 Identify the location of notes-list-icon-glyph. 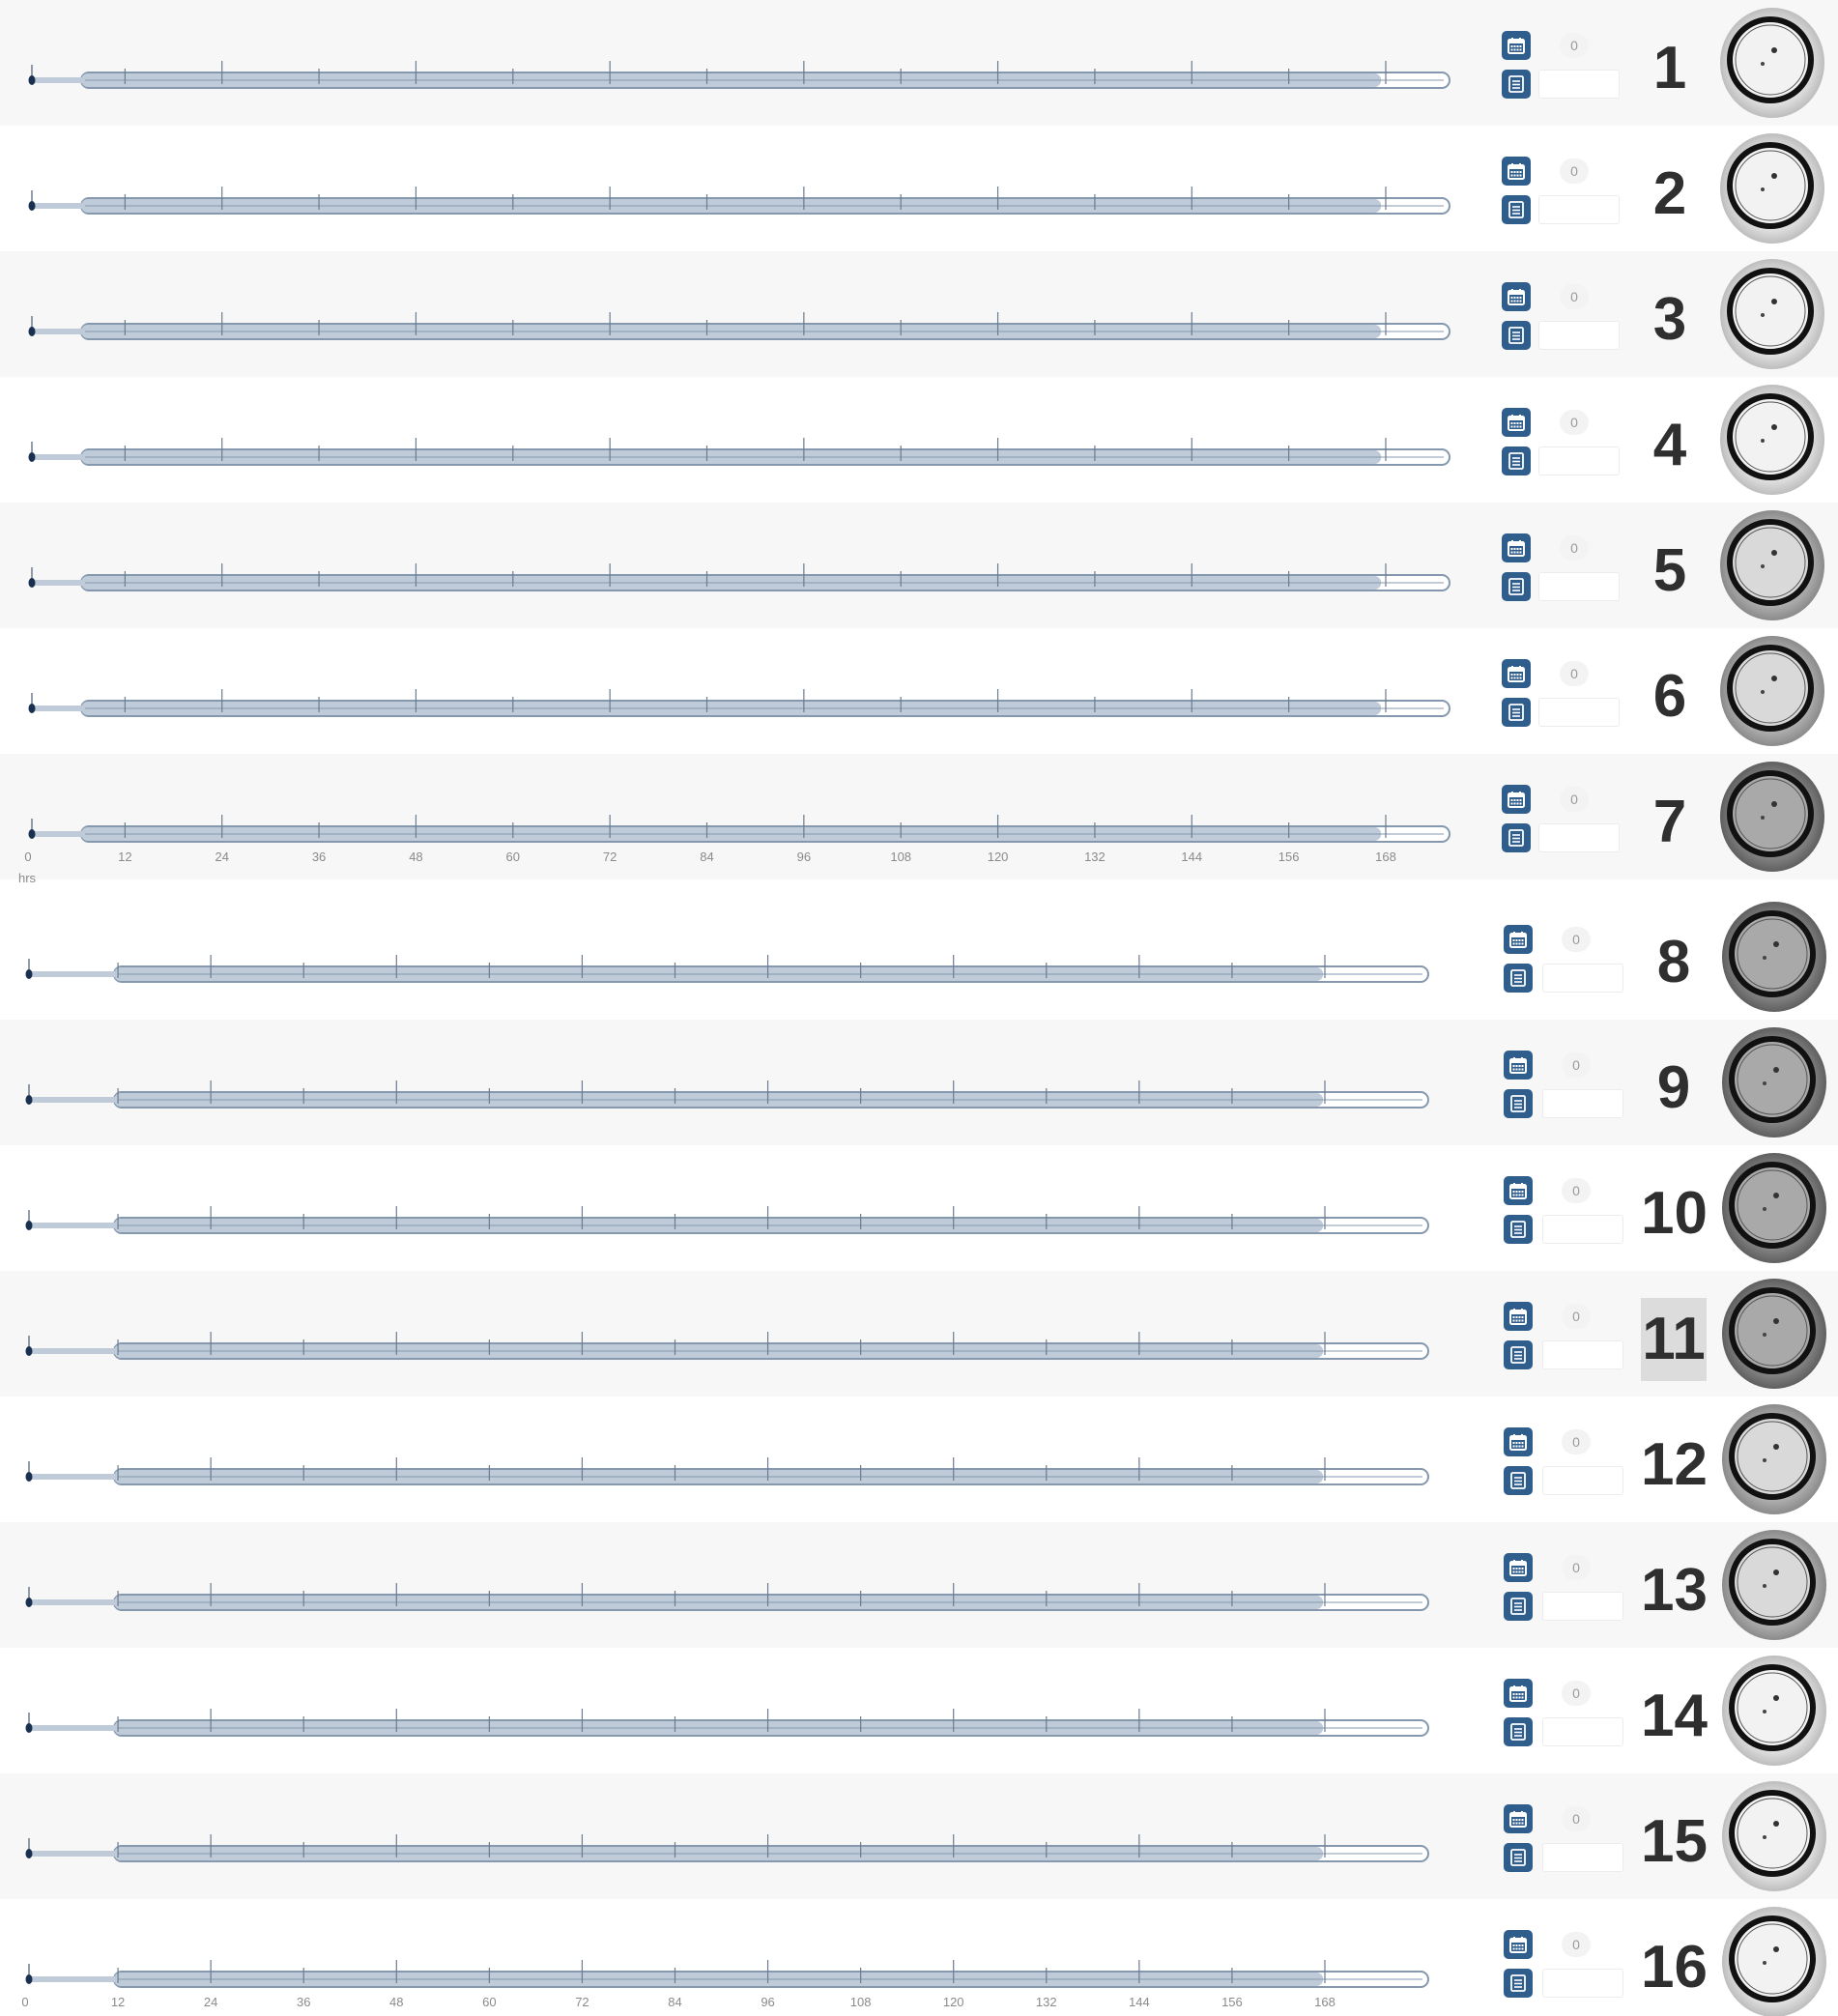
(1516, 84).